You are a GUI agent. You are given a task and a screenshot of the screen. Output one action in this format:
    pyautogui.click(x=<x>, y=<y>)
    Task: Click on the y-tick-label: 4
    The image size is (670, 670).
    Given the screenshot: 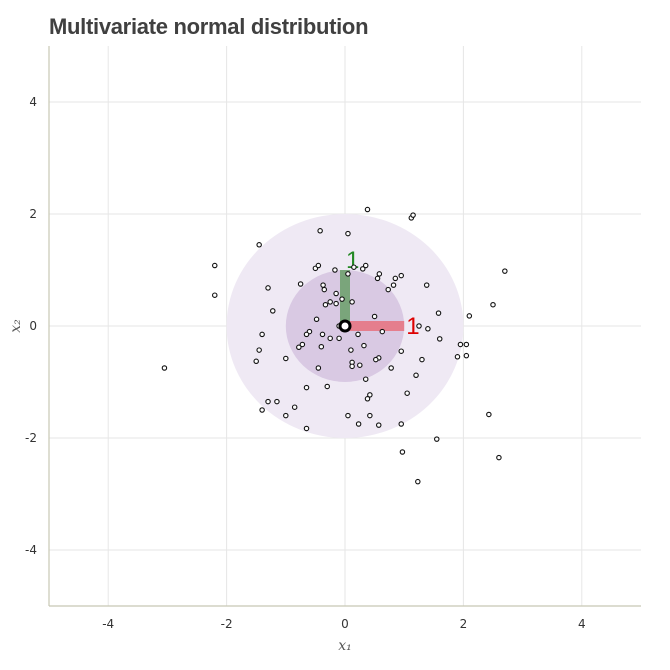 What is the action you would take?
    pyautogui.click(x=33, y=102)
    